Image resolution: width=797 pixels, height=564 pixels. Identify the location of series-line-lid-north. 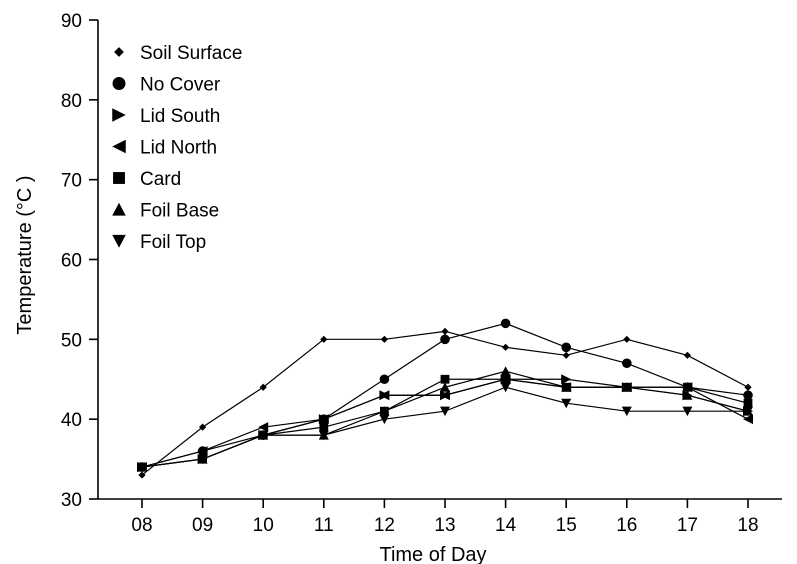
(445, 423).